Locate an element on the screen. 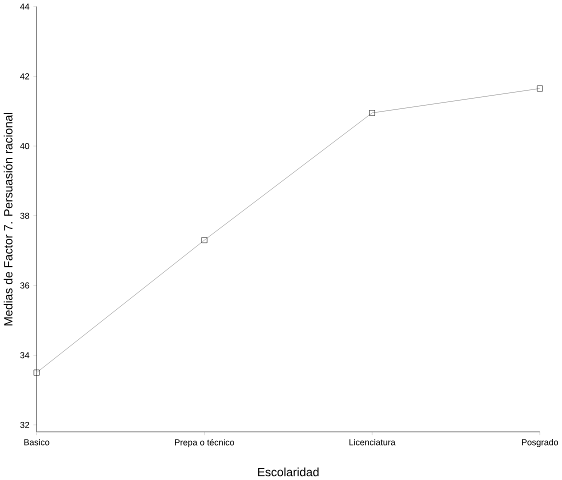 This screenshot has width=562, height=480. y-tick-label: 32 is located at coordinates (25, 425).